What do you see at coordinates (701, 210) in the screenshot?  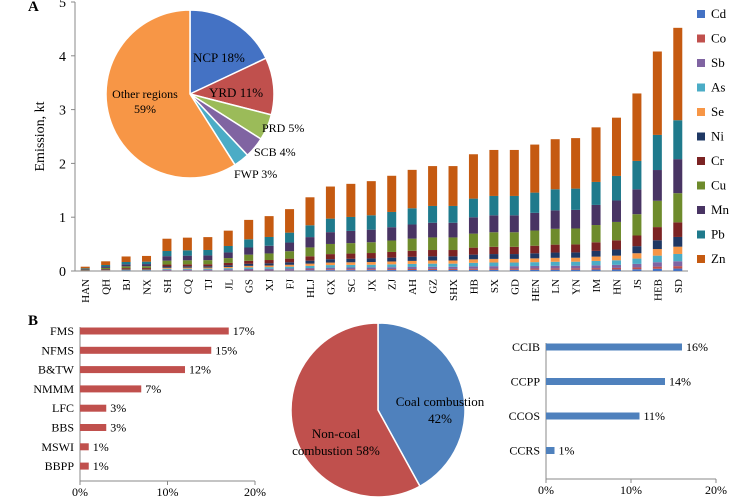 I see `legend-swatch-mn` at bounding box center [701, 210].